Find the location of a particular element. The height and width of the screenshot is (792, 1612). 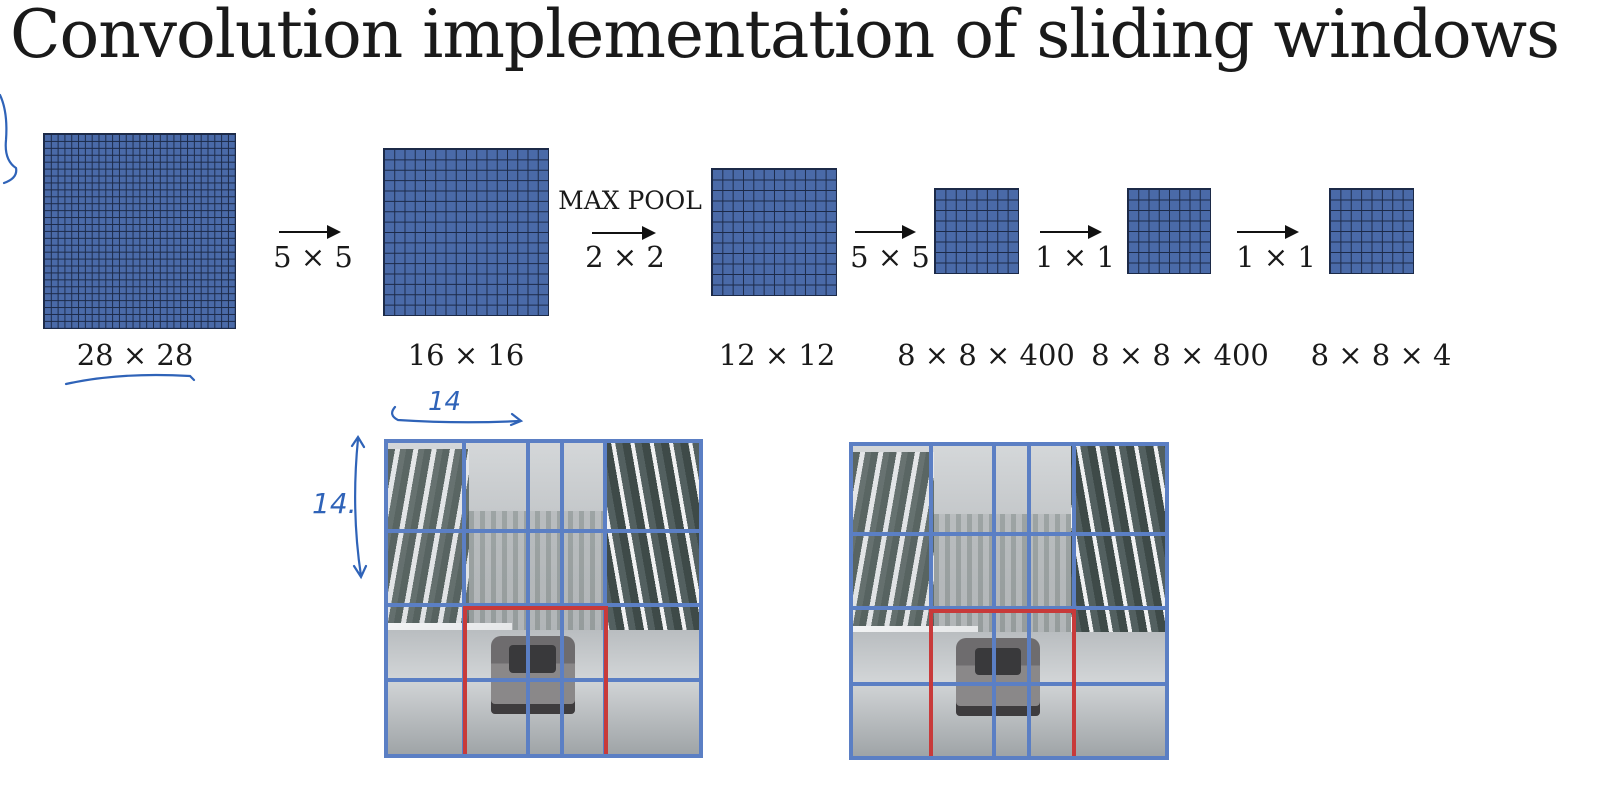

op-label-conv-5x5-b: 5 × 5 is located at coordinates (890, 257).